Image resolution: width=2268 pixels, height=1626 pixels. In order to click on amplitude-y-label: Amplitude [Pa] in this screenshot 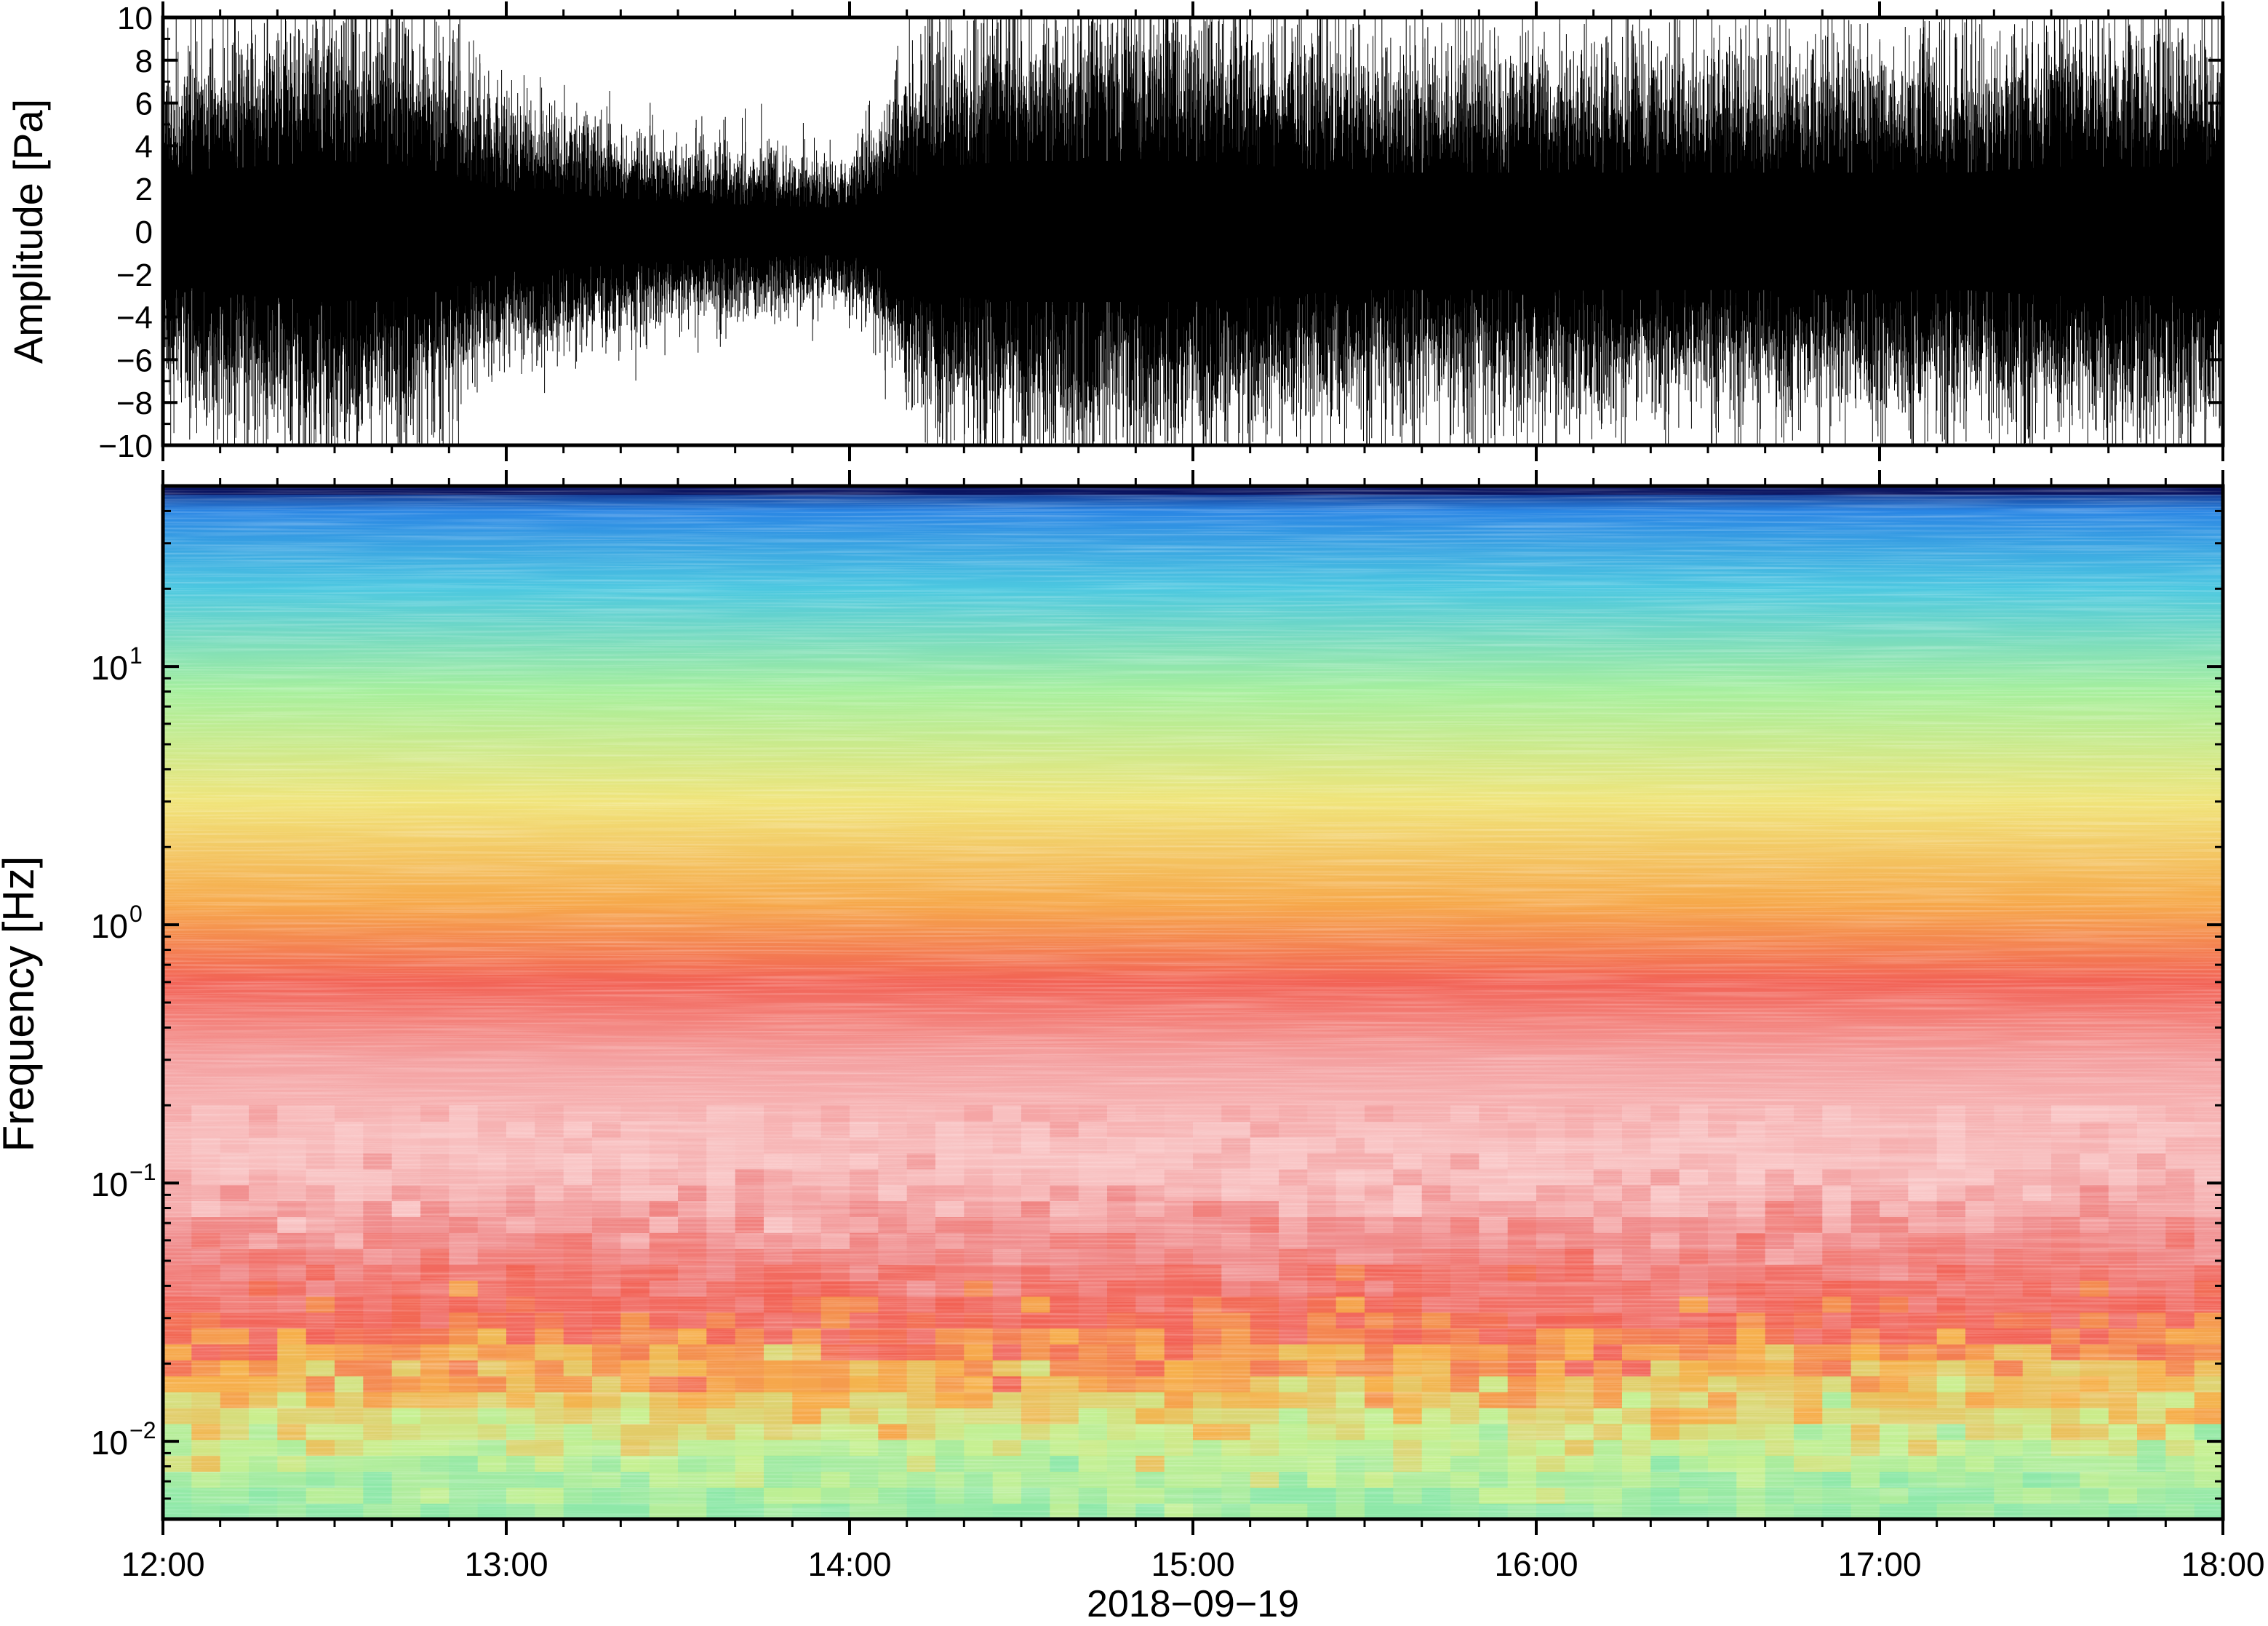, I will do `click(28, 231)`.